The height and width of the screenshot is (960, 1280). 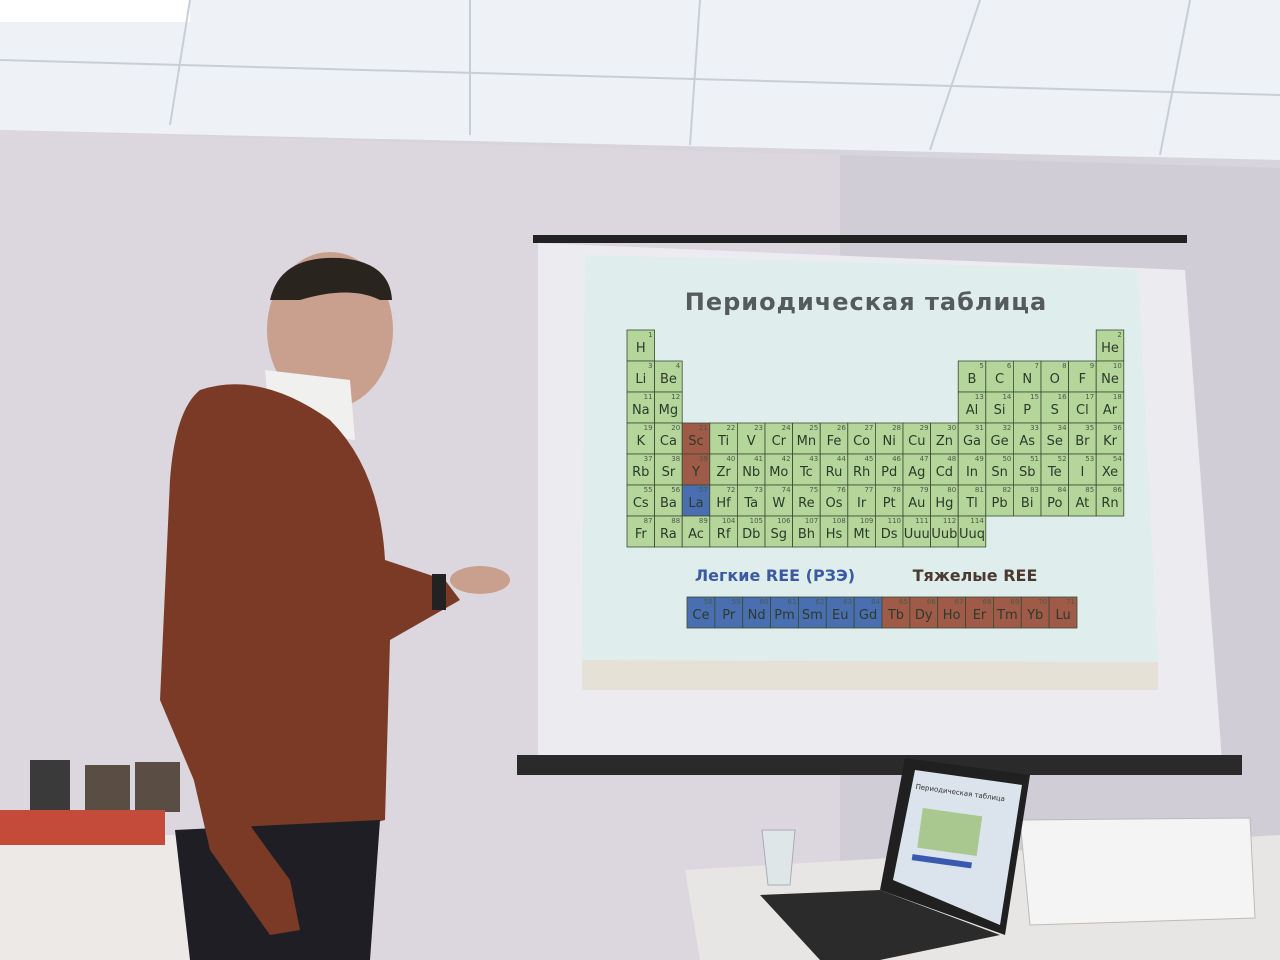 What do you see at coordinates (1054, 503) in the screenshot?
I see `element-symbol: Po` at bounding box center [1054, 503].